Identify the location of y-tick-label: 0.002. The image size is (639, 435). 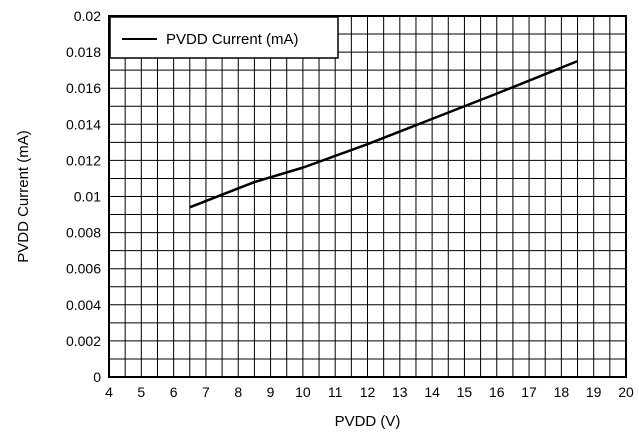
(83, 341).